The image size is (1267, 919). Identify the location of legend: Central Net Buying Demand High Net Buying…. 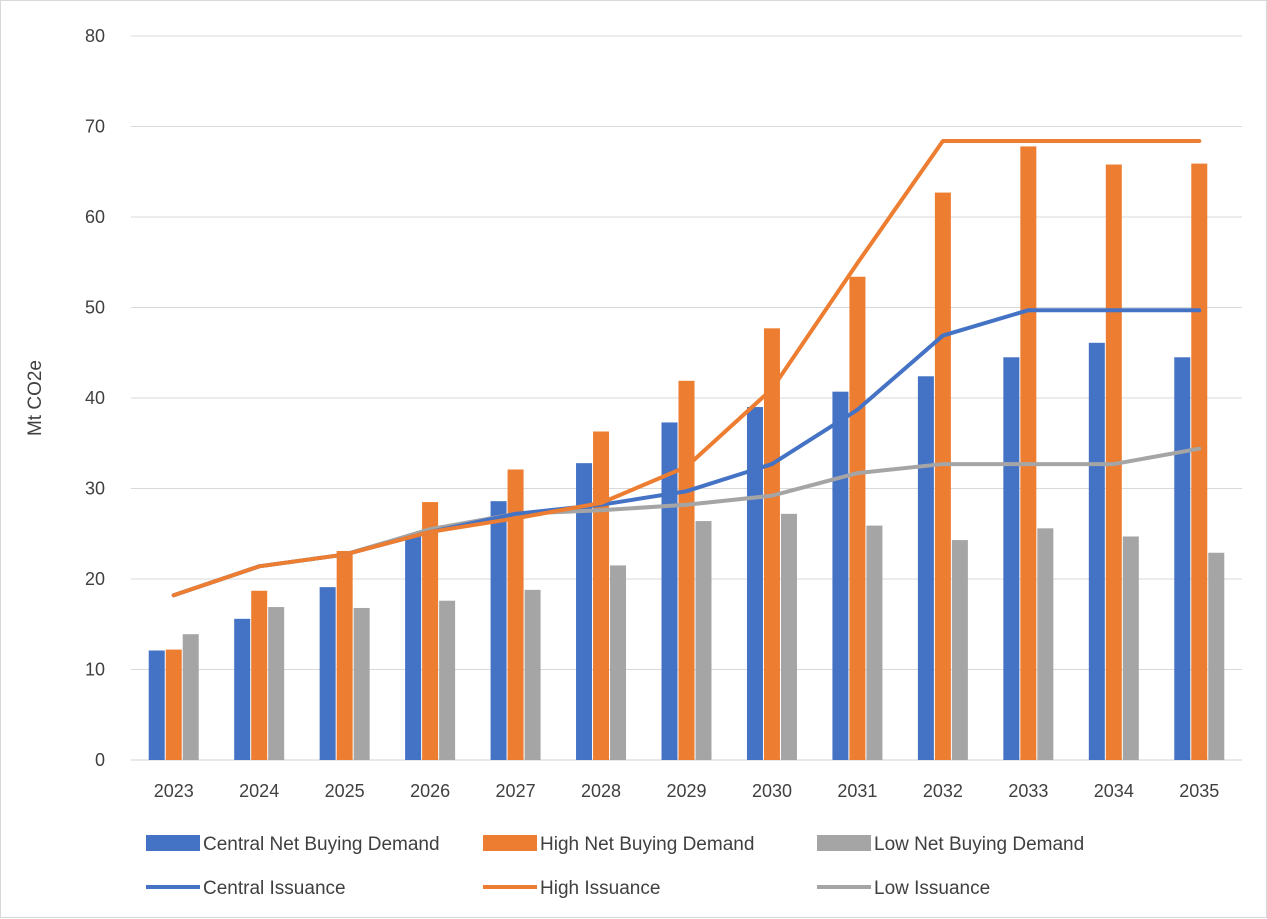
(615, 866).